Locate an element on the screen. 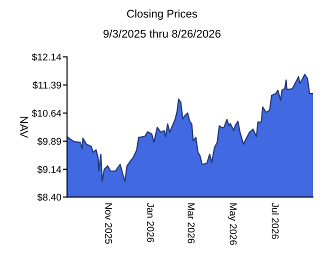 This screenshot has width=324, height=267. y-tick-label: $8.40 is located at coordinates (49, 197).